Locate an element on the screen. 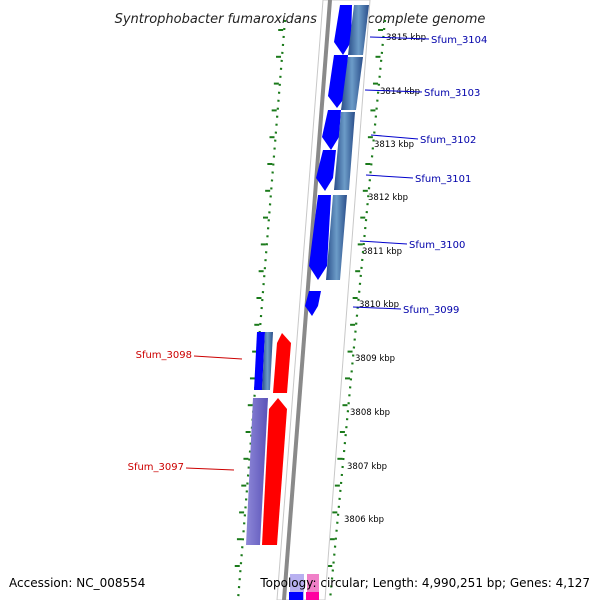 The height and width of the screenshot is (600, 600). tick-label: 3811 kbp is located at coordinates (382, 252).